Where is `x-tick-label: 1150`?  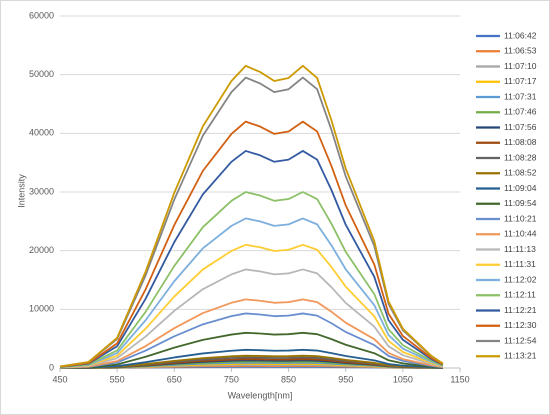 x-tick-label: 1150 is located at coordinates (459, 379).